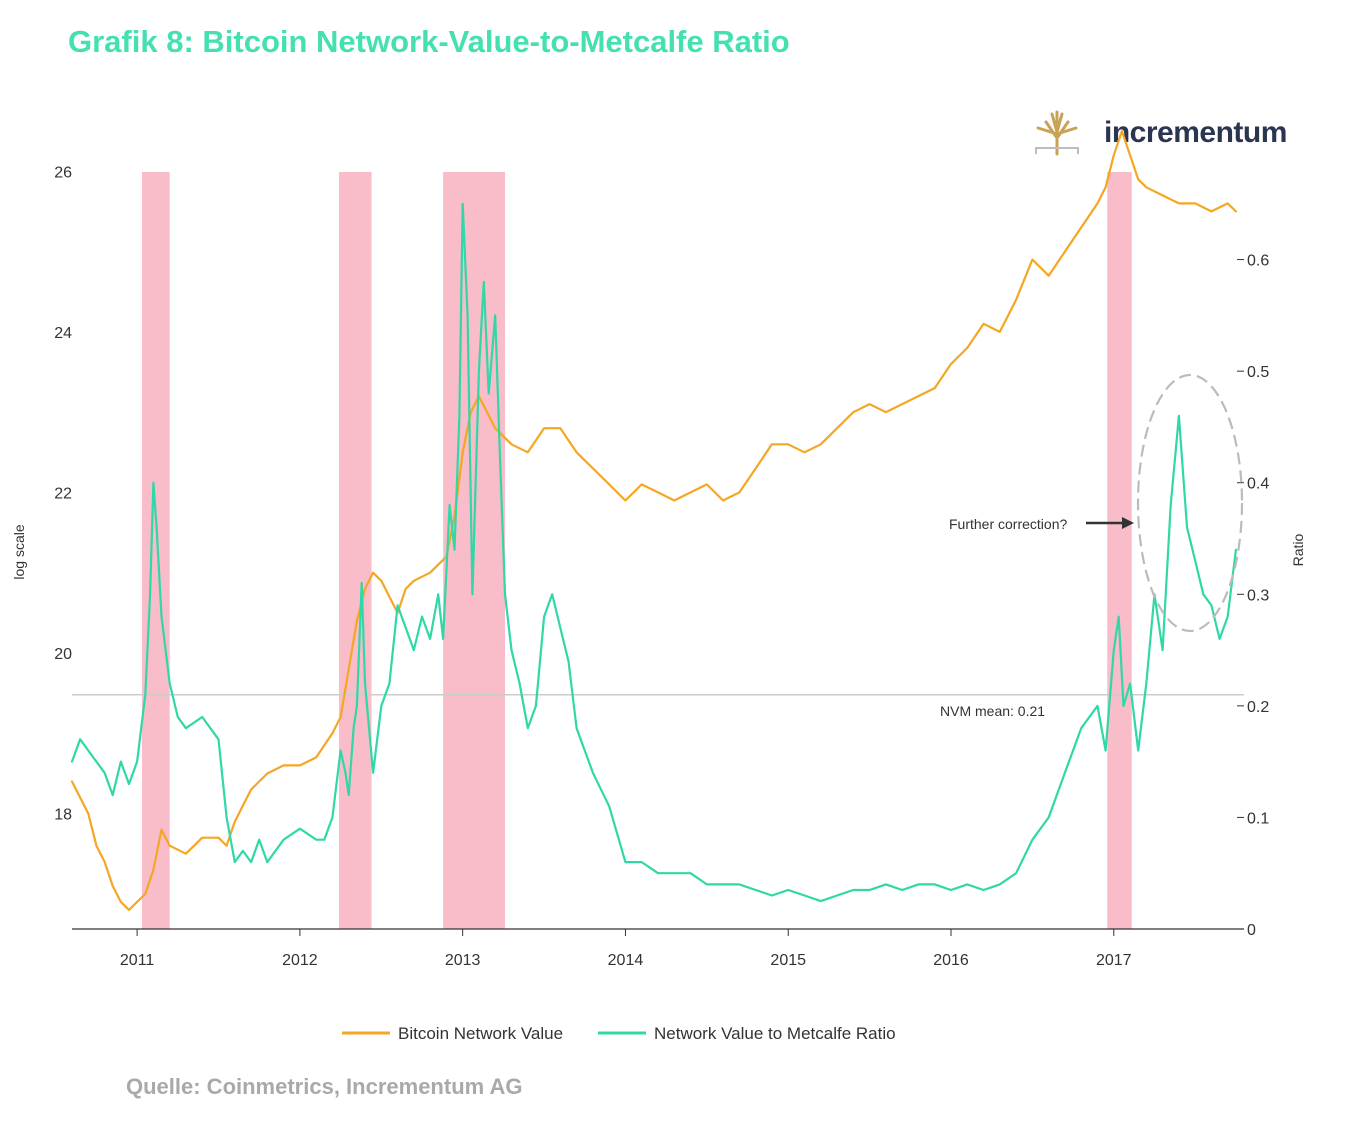  Describe the element at coordinates (480, 1033) in the screenshot. I see `legend-label-network-value: Bitcoin Network Value` at that location.